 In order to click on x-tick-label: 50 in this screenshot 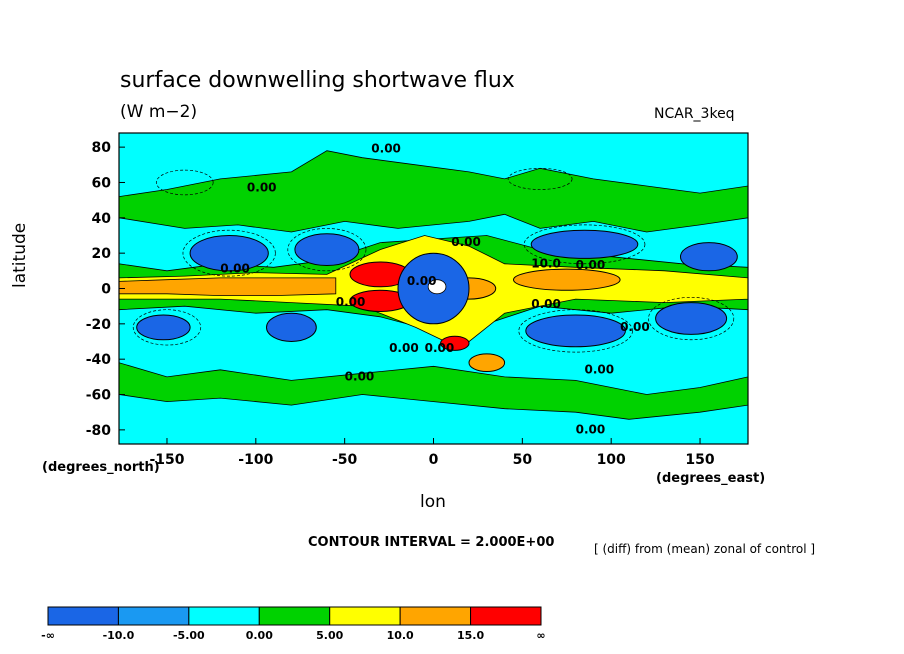, I will do `click(523, 460)`.